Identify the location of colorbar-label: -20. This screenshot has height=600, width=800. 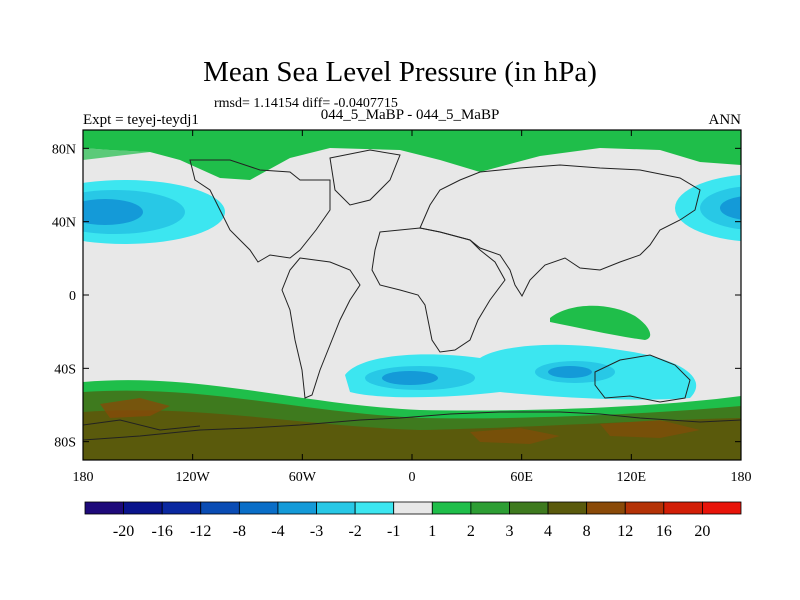
(123, 531).